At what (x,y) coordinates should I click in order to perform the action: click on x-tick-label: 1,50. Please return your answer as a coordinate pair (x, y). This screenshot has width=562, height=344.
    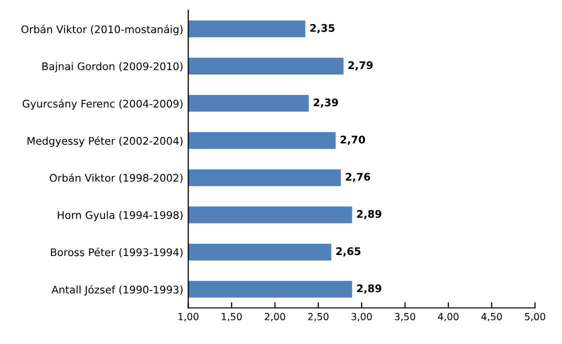
    Looking at the image, I should click on (232, 317).